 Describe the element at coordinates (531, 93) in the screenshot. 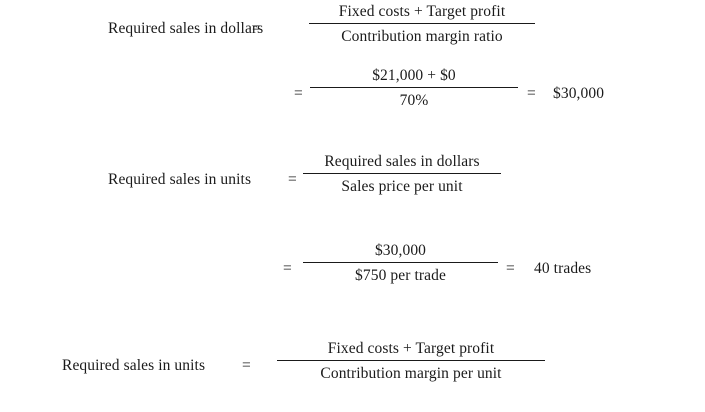

I see `equation-2-result-equals-sign: =` at that location.